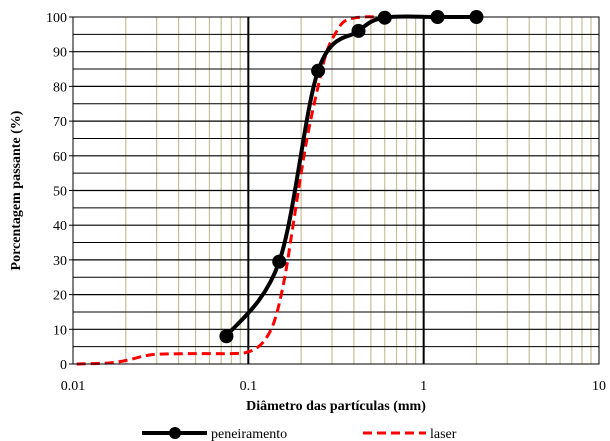 The height and width of the screenshot is (441, 610). What do you see at coordinates (60, 53) in the screenshot?
I see `y-tick-label: 90` at bounding box center [60, 53].